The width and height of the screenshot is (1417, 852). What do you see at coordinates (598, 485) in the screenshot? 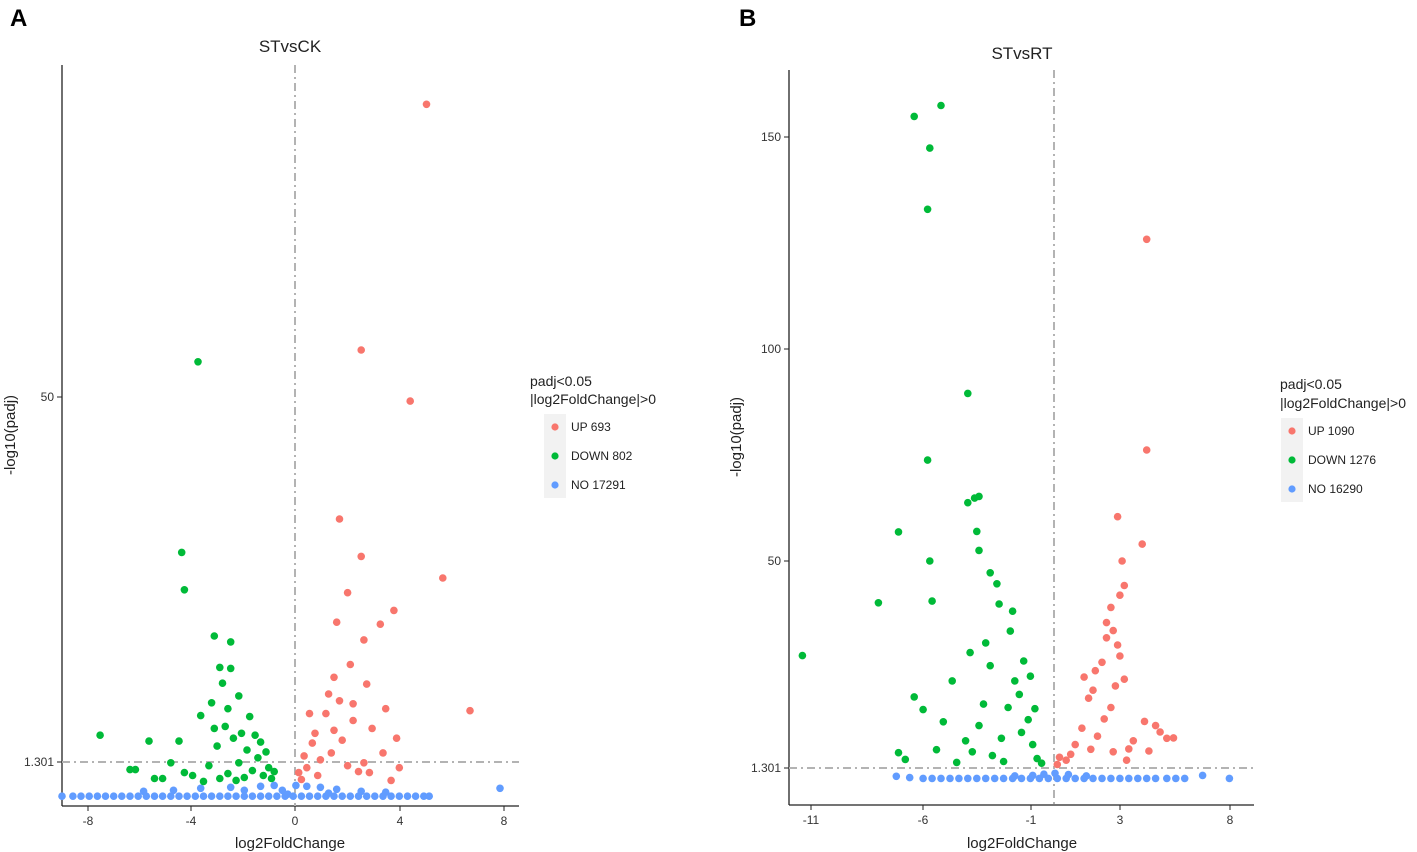
I see `legend-label-no-a: NO 17291` at bounding box center [598, 485].